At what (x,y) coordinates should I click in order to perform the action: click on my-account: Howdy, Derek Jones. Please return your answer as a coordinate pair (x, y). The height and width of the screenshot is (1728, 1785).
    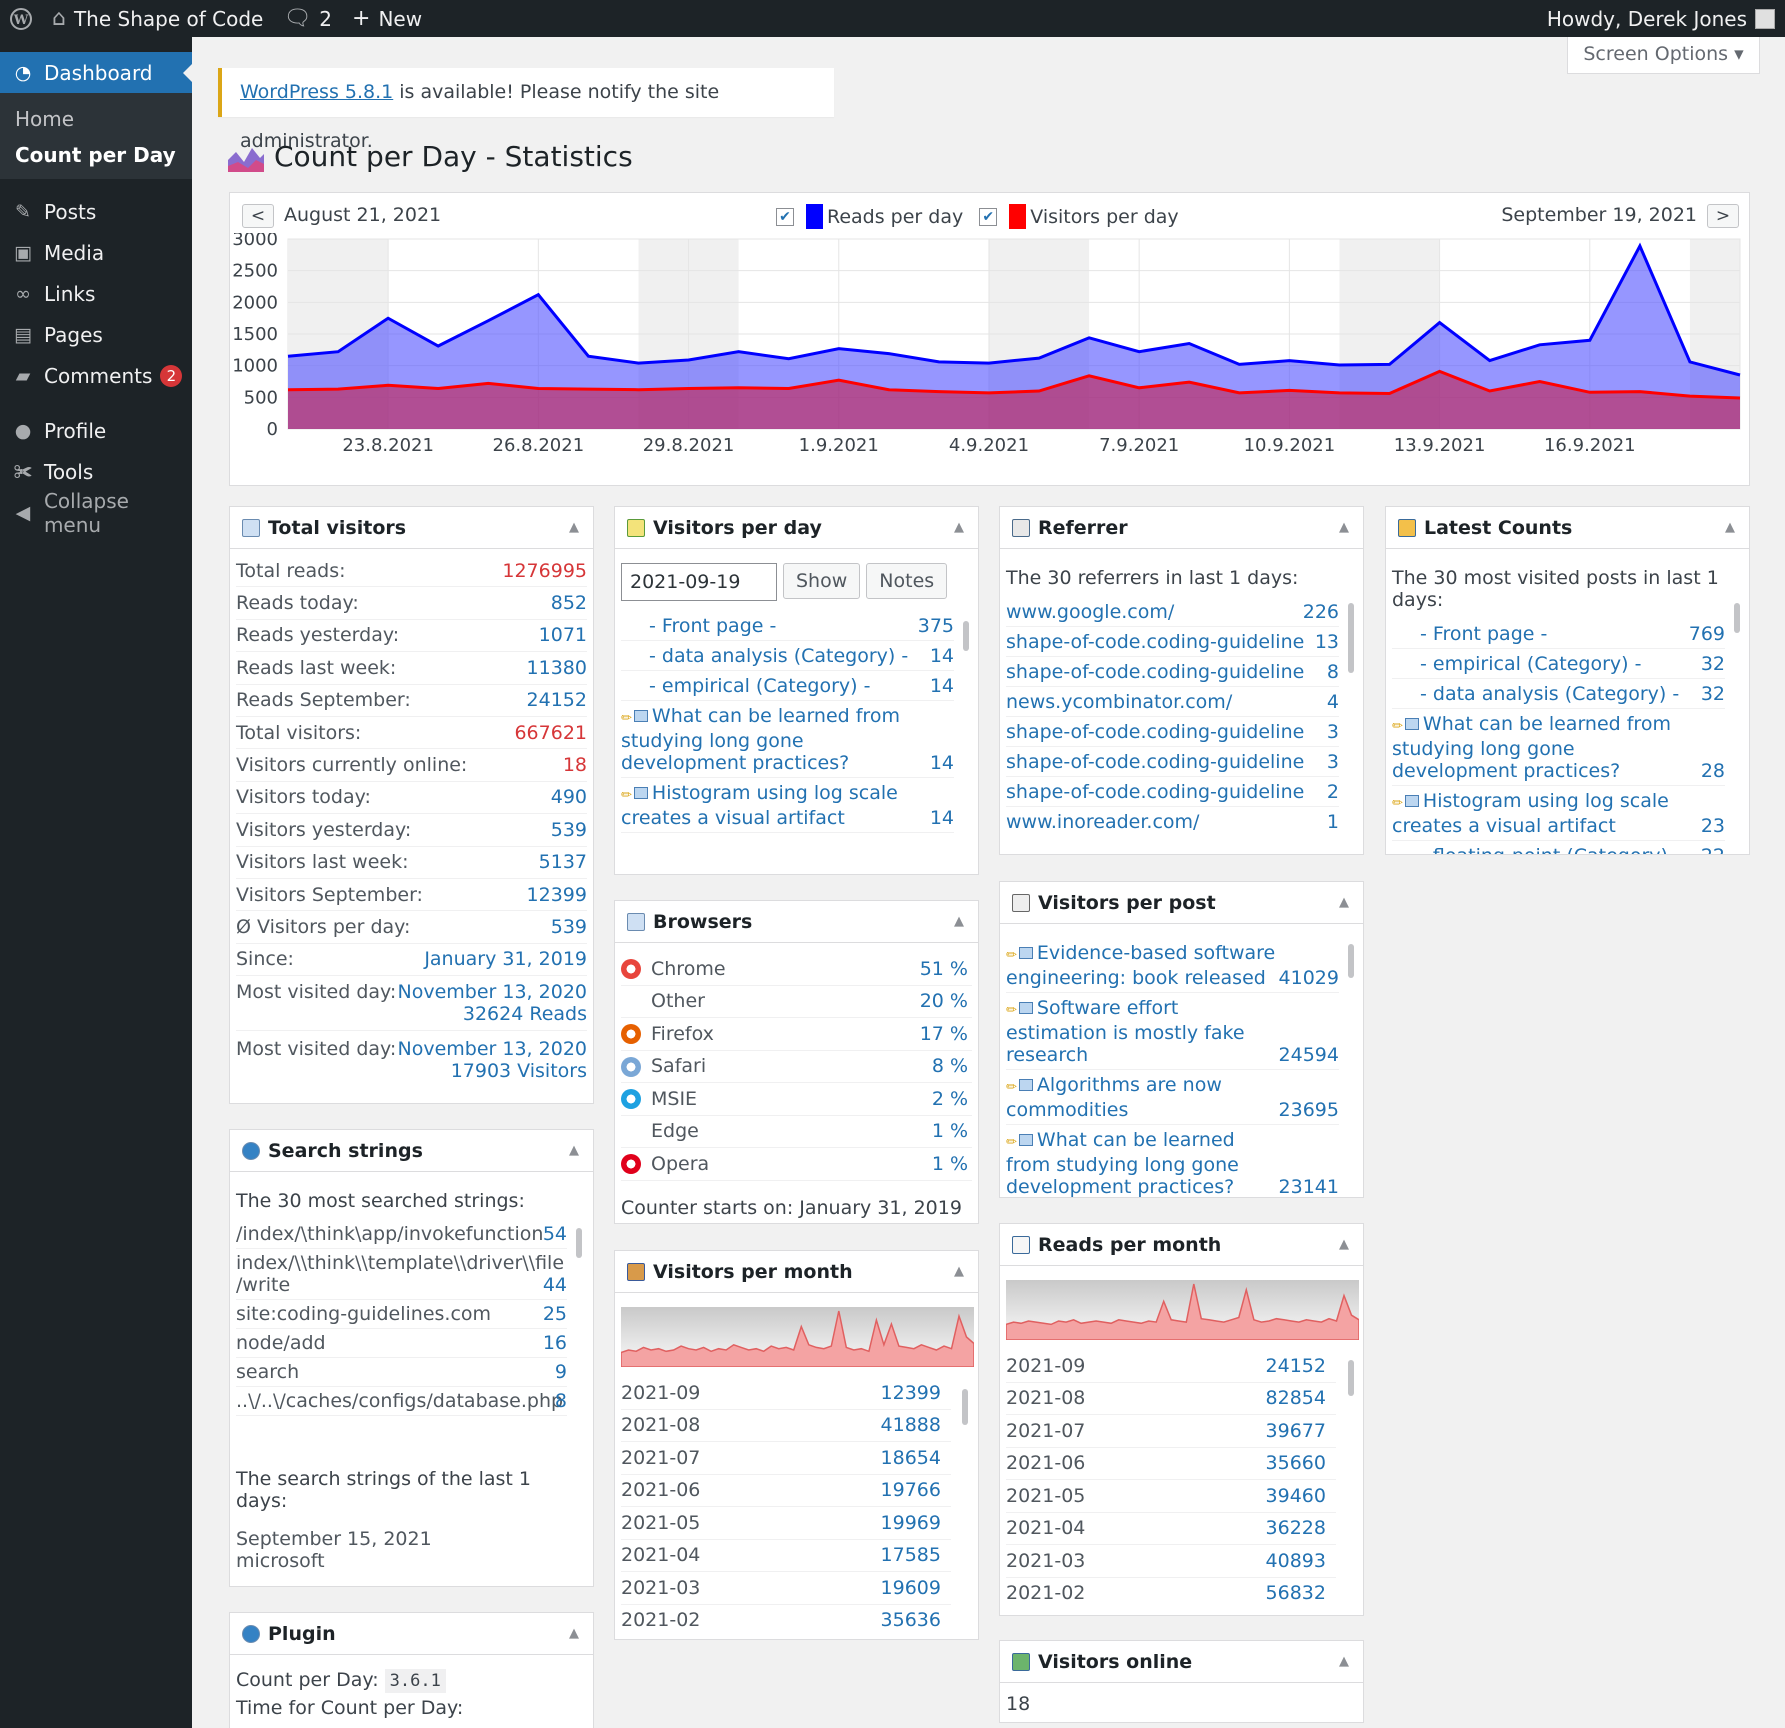
    Looking at the image, I should click on (1661, 18).